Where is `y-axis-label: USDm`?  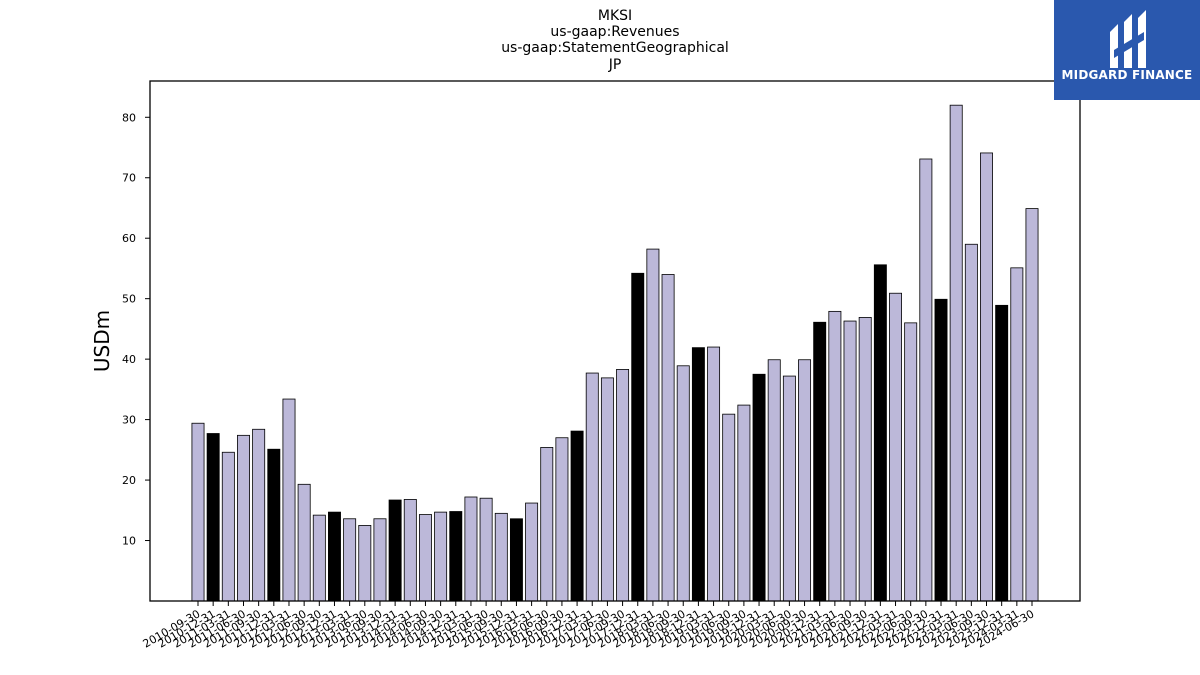 y-axis-label: USDm is located at coordinates (102, 341).